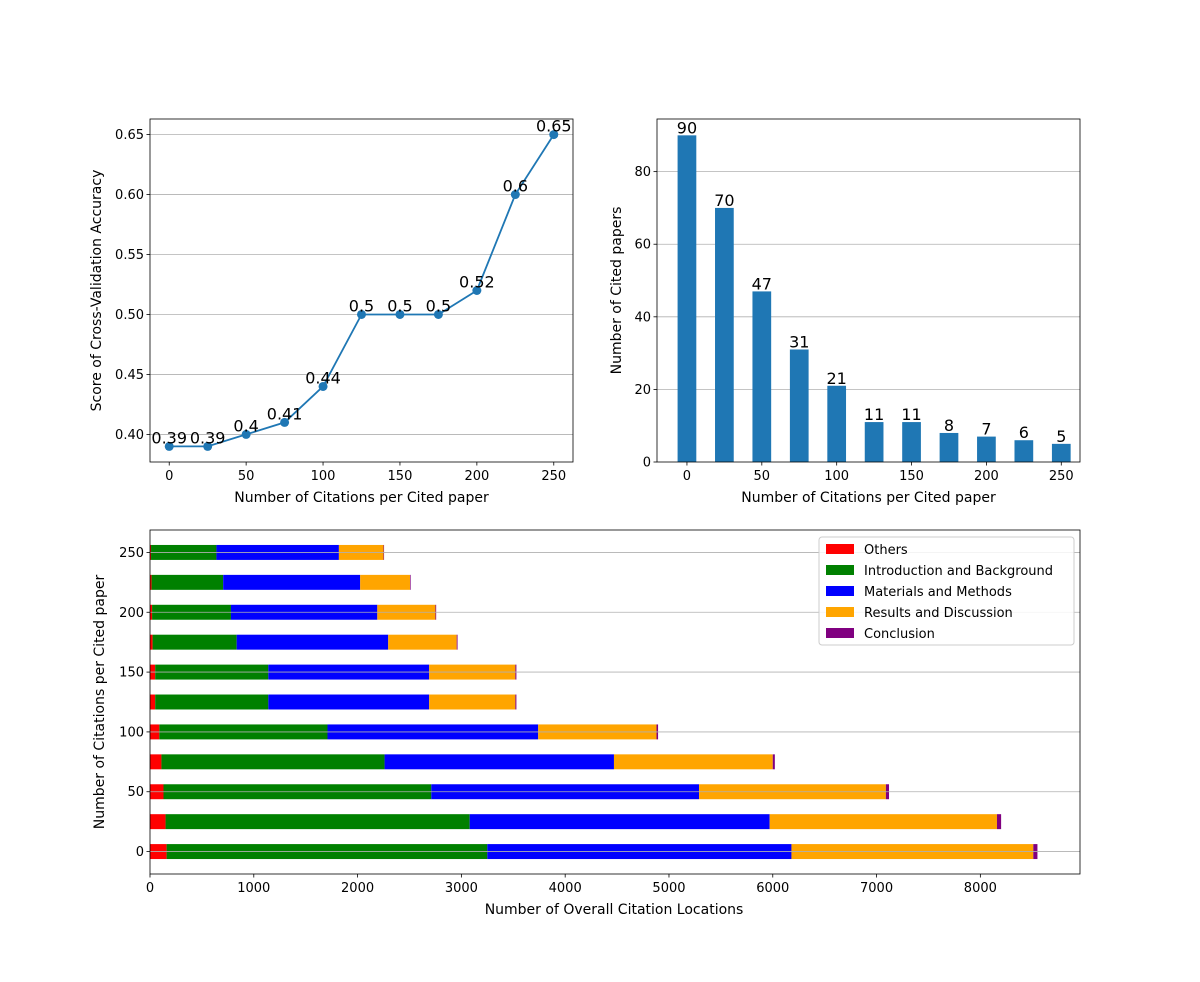 The width and height of the screenshot is (1200, 982). Describe the element at coordinates (876, 888) in the screenshot. I see `x-tick-label: 7000` at that location.